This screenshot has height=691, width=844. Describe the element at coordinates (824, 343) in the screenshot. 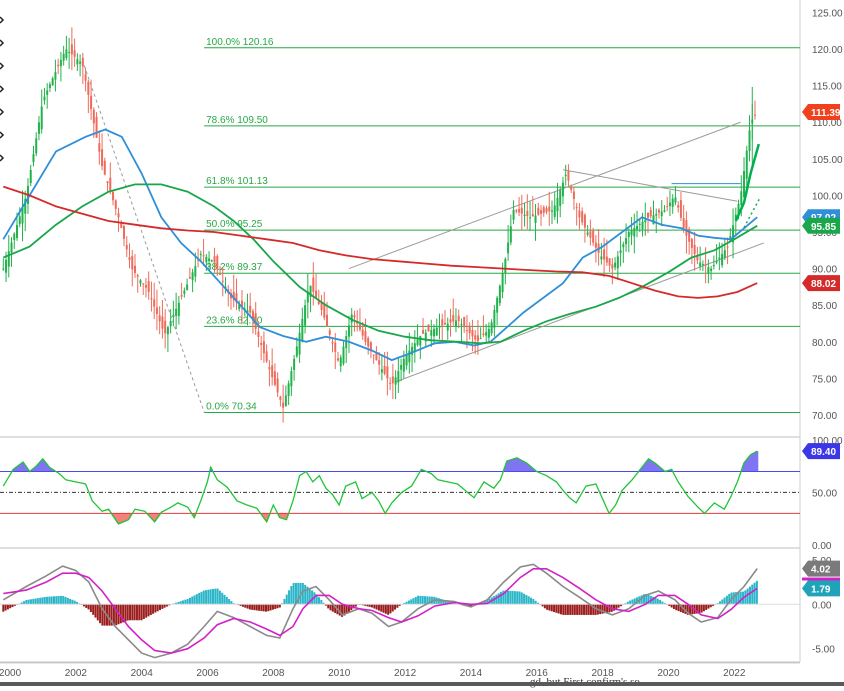

I see `price-tick-label: 80.00` at that location.